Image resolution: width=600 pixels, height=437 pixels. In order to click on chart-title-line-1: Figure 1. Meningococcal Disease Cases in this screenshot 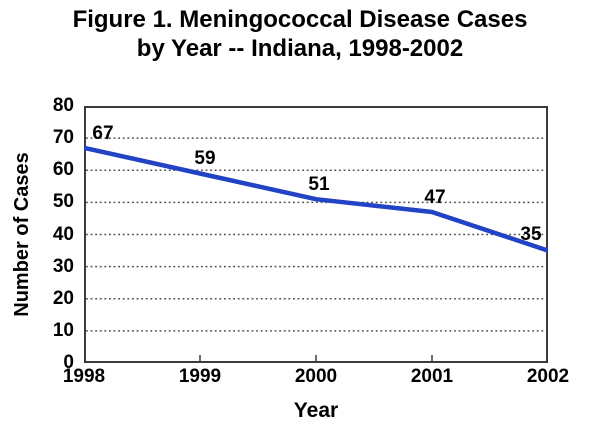, I will do `click(300, 19)`.